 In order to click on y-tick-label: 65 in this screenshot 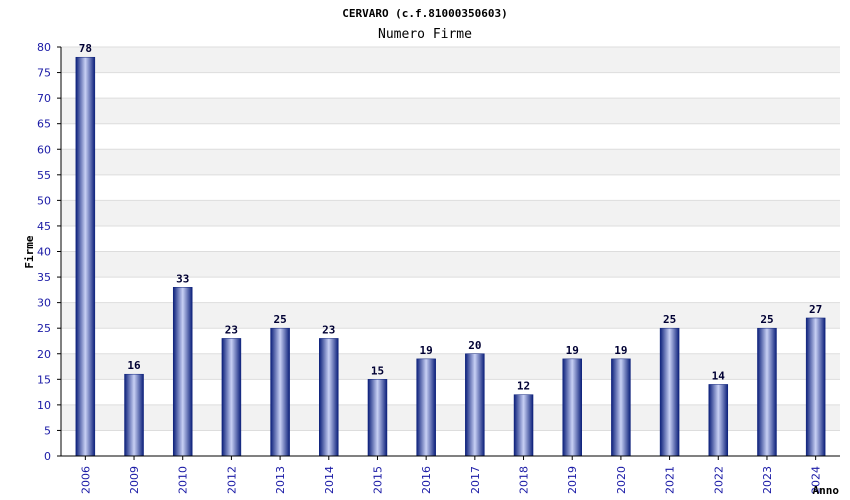, I will do `click(44, 124)`.